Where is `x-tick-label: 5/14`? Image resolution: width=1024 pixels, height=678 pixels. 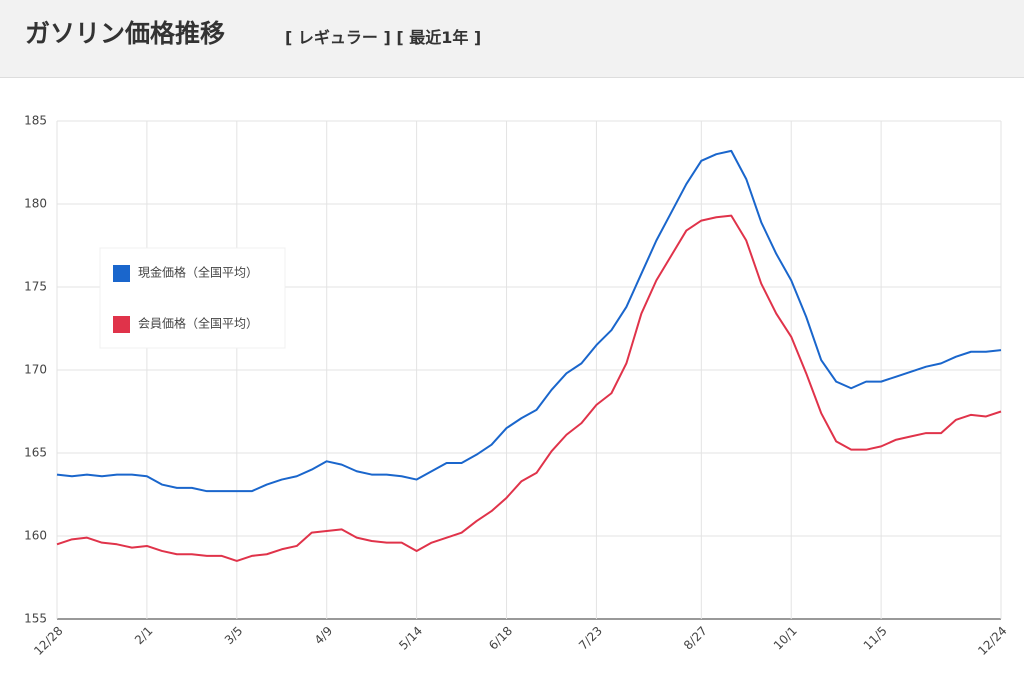
x-tick-label: 5/14 is located at coordinates (410, 638).